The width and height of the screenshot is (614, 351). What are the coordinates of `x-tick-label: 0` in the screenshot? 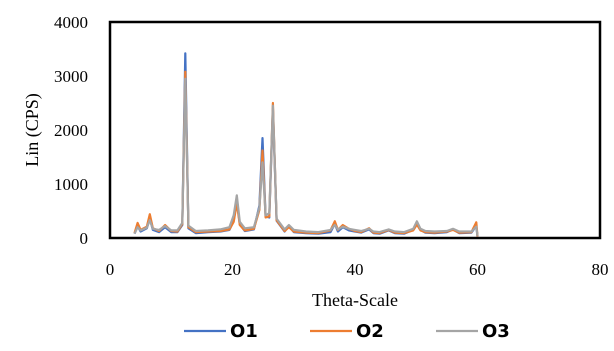 It's located at (110, 269).